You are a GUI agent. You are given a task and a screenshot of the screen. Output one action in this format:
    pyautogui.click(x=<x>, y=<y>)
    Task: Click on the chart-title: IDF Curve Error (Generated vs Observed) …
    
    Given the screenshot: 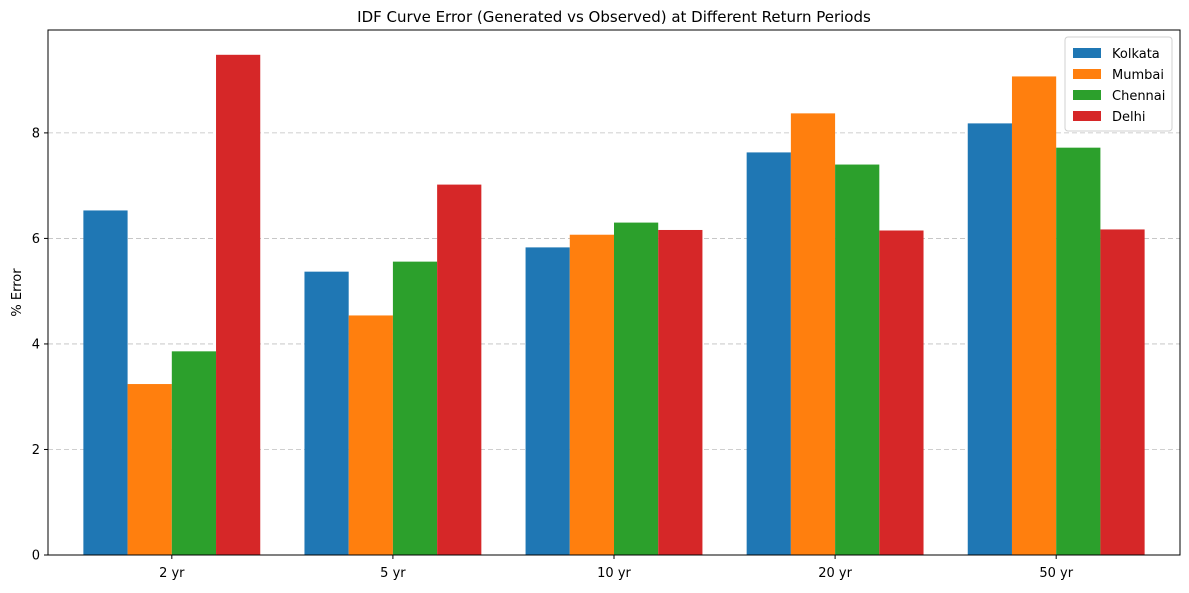 What is the action you would take?
    pyautogui.click(x=614, y=17)
    